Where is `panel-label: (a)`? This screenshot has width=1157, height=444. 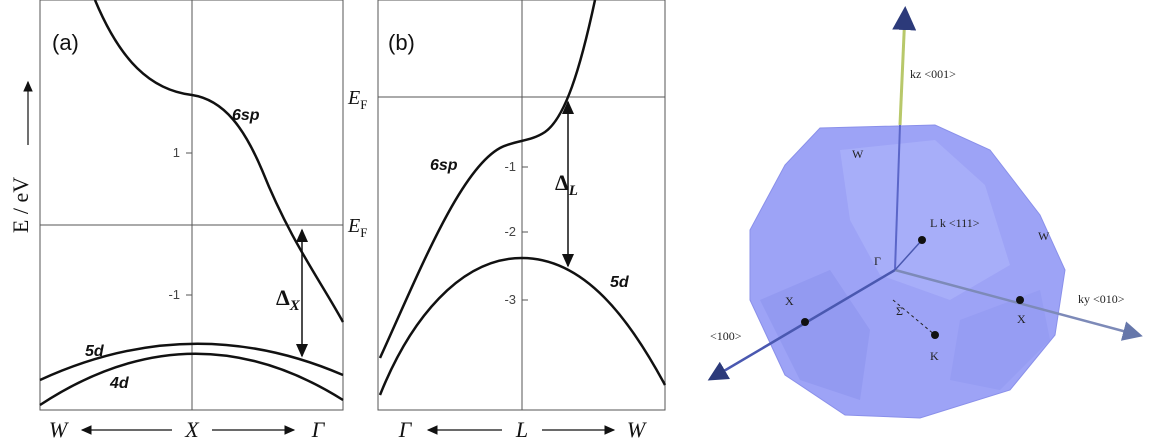 panel-label: (a) is located at coordinates (65, 42).